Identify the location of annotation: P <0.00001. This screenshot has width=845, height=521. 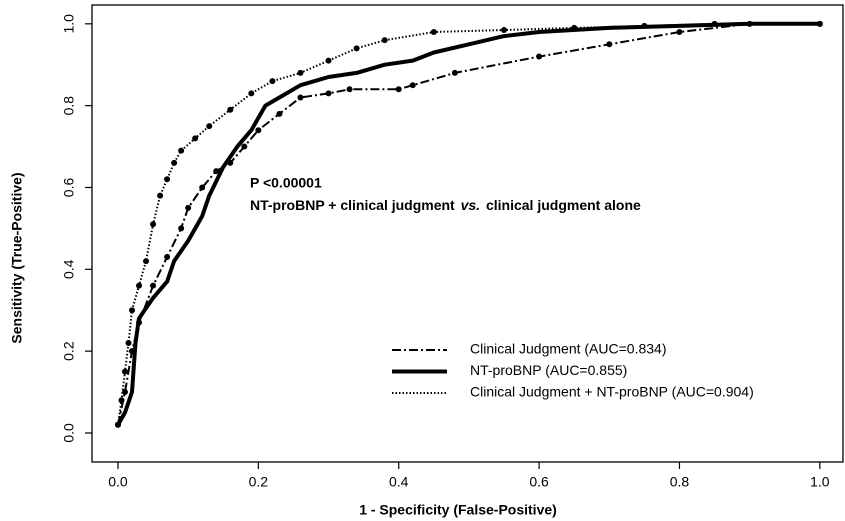
(286, 183).